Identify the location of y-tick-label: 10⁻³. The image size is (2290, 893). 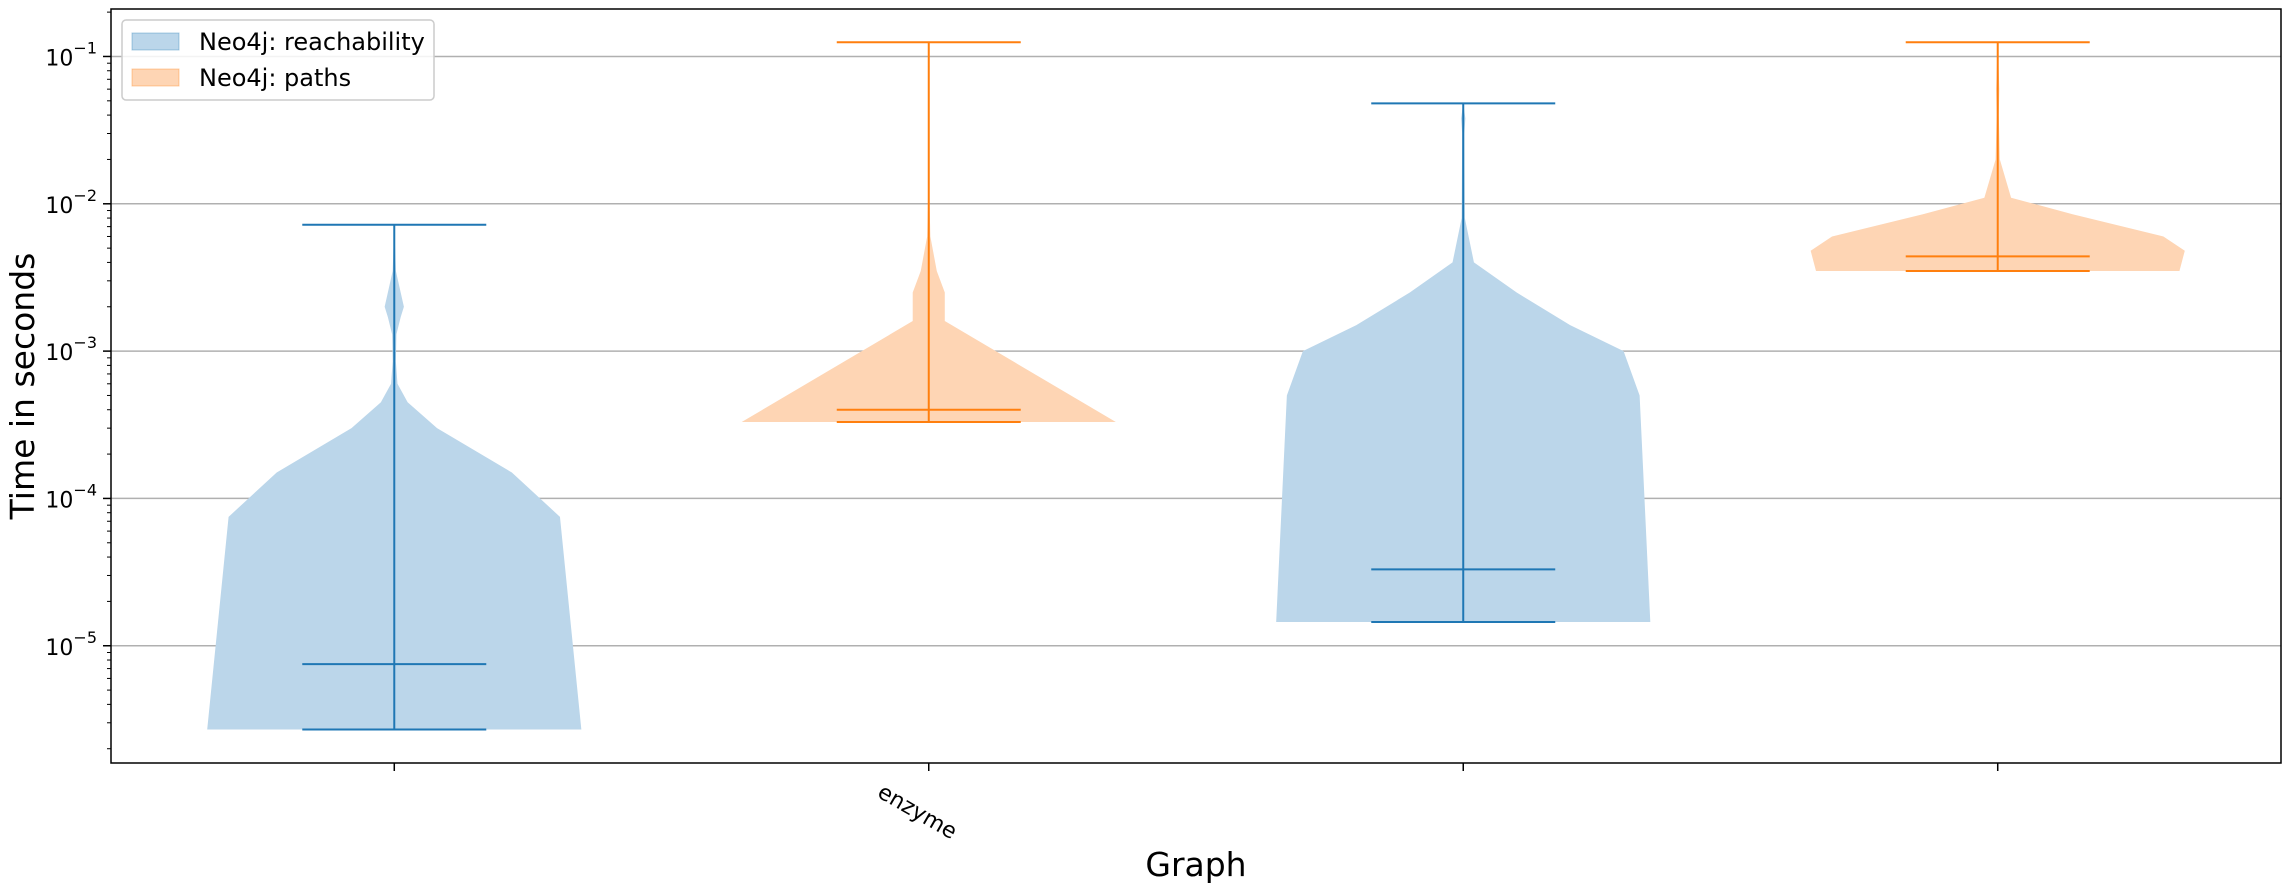
(71, 349).